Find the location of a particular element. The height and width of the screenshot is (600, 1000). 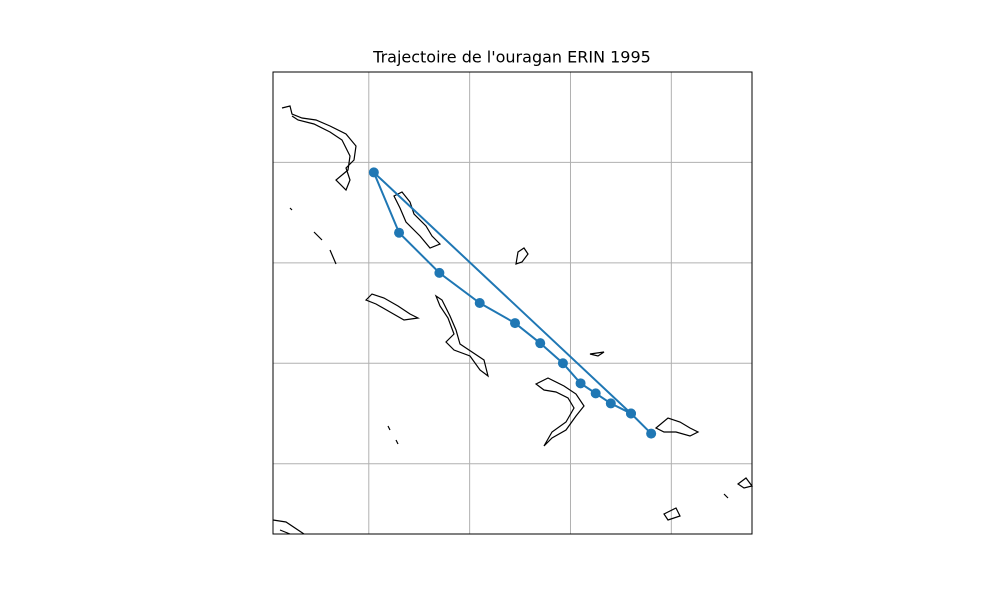

map-title: Trajectoire de l'ouragan ERIN 1995 is located at coordinates (511, 57).